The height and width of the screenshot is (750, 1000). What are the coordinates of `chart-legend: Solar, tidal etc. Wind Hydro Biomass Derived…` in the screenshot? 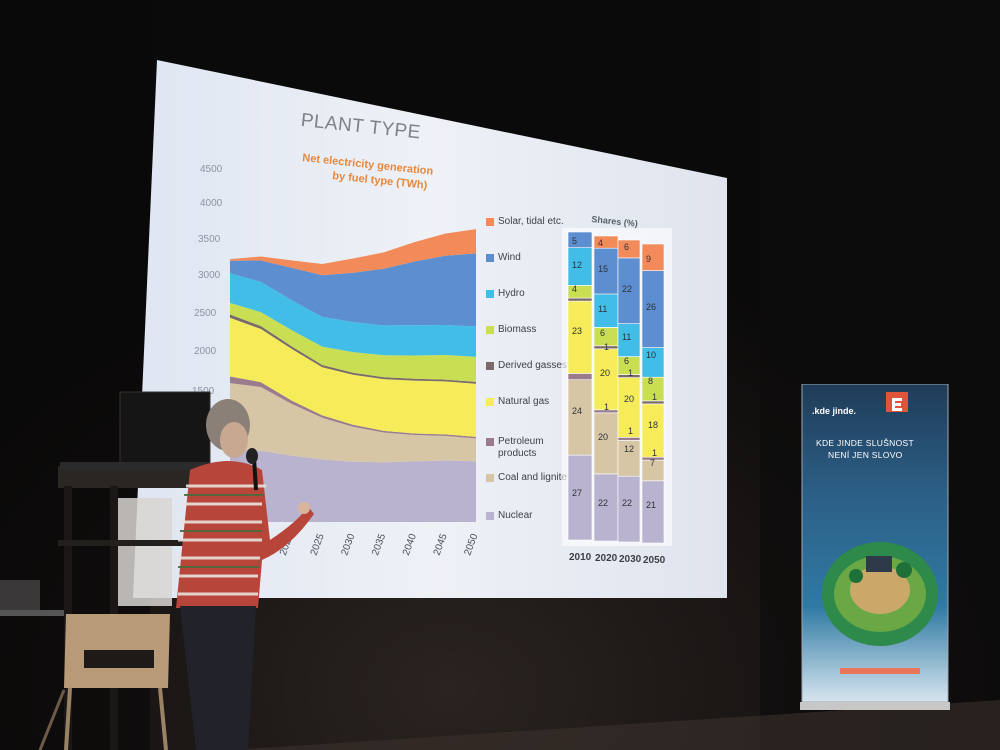 It's located at (531, 376).